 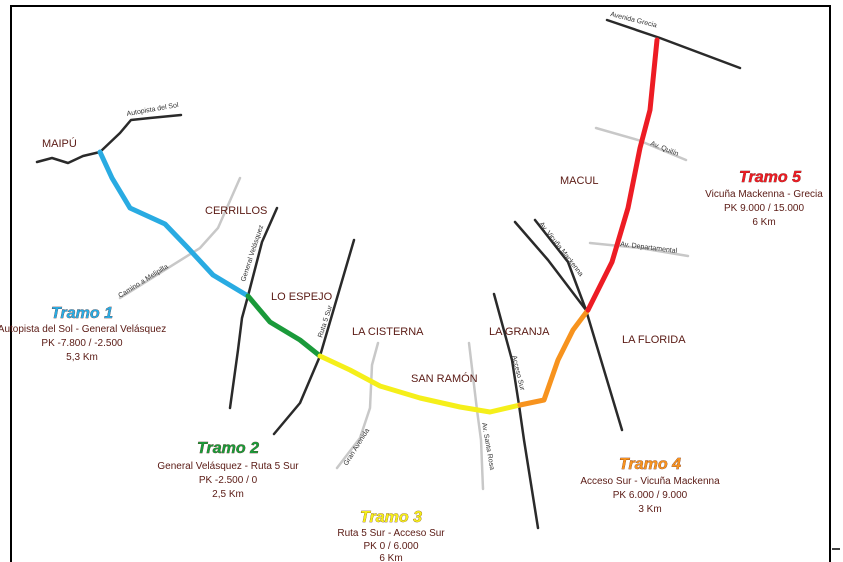 What do you see at coordinates (519, 332) in the screenshot?
I see `commune-la-granja: LA GRANJA` at bounding box center [519, 332].